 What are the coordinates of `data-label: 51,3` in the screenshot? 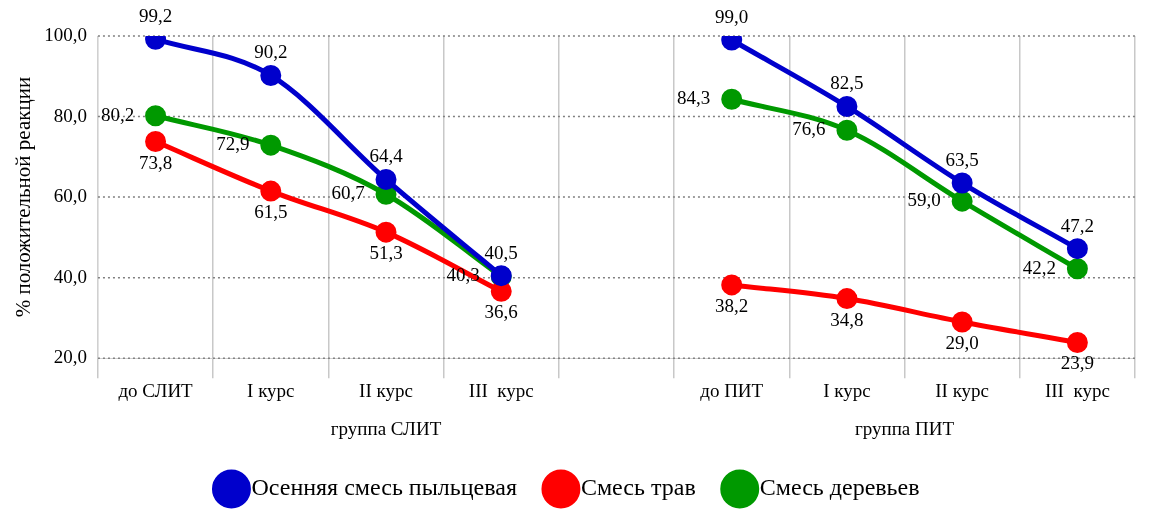 It's located at (386, 253).